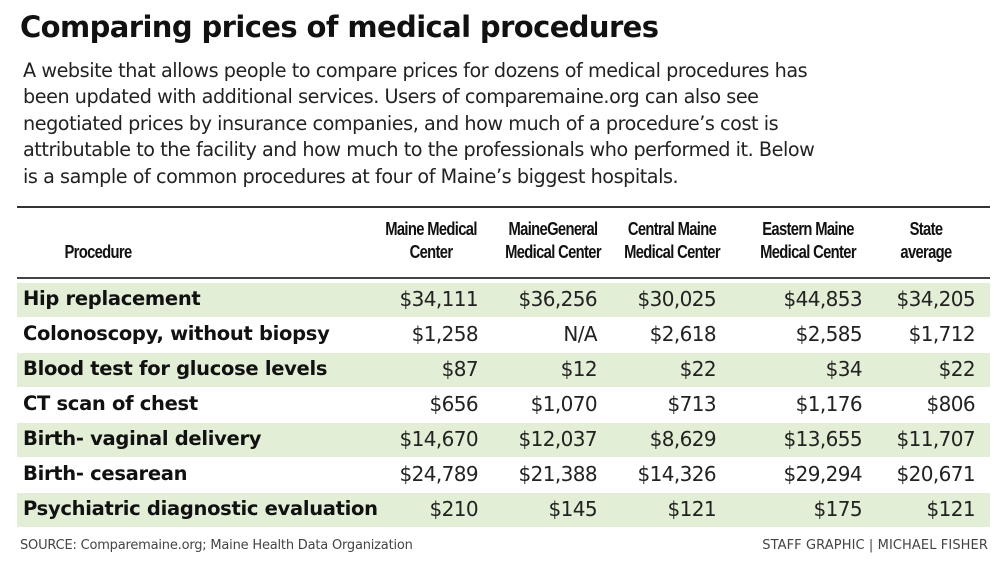 The height and width of the screenshot is (576, 1000). Describe the element at coordinates (110, 403) in the screenshot. I see `procedure-cell: CT scan of chest` at that location.